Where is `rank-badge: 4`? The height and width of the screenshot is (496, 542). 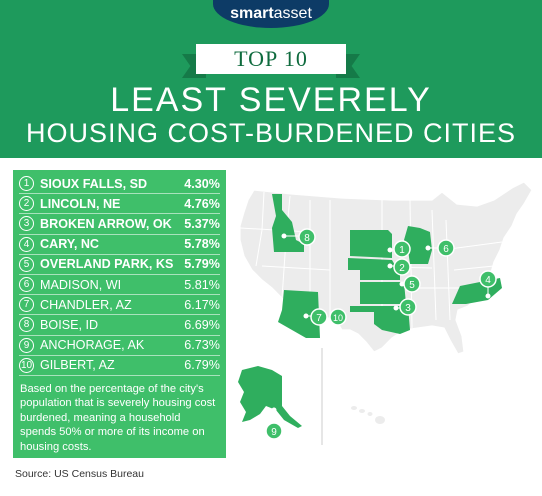 rank-badge: 4 is located at coordinates (26, 244).